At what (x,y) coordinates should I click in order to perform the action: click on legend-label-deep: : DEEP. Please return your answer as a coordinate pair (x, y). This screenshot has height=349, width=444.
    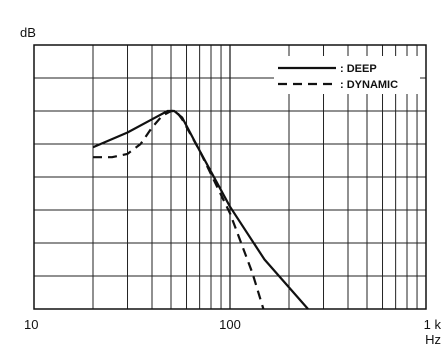
    Looking at the image, I should click on (358, 69).